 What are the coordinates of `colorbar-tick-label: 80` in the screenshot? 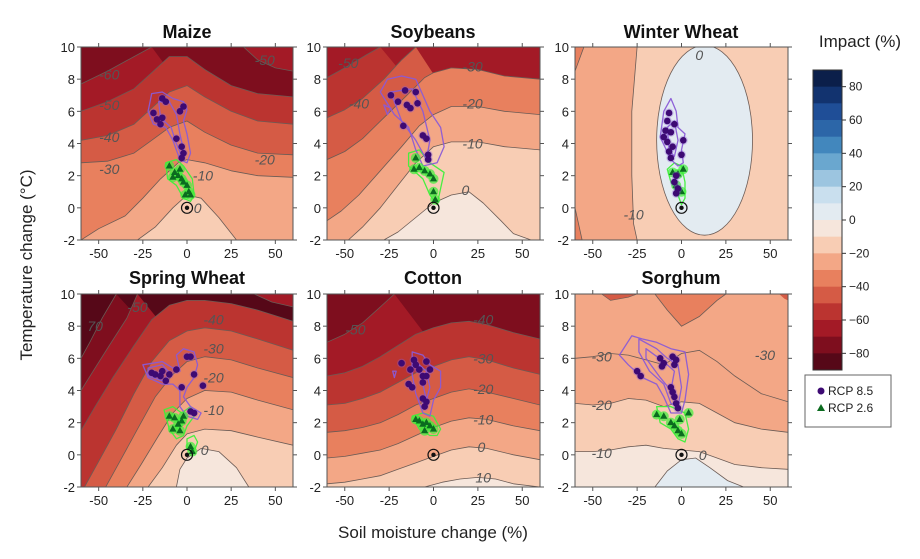 It's located at (856, 87).